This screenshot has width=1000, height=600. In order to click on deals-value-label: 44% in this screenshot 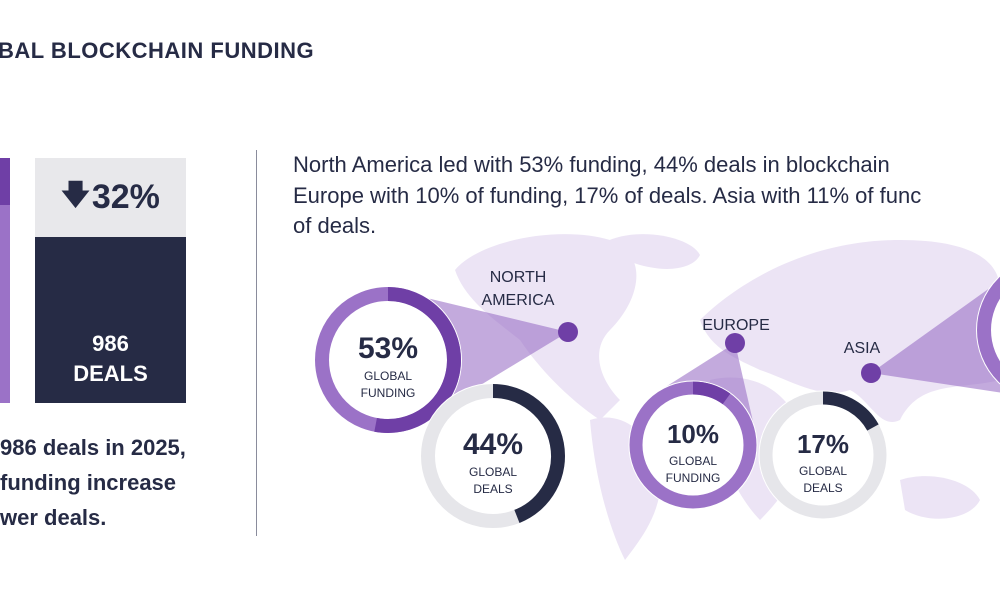, I will do `click(493, 444)`.